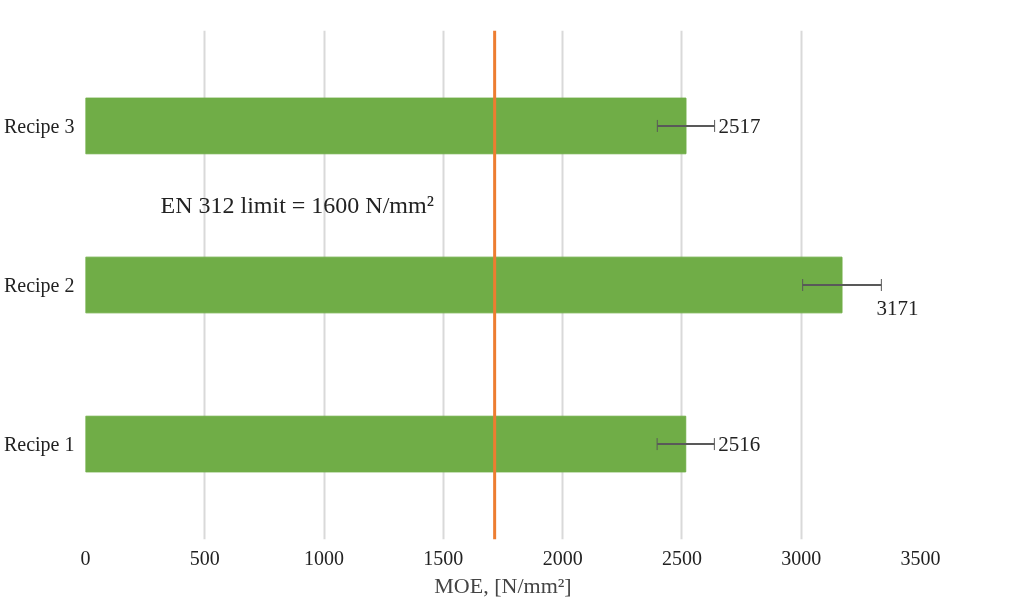  What do you see at coordinates (297, 205) in the screenshot?
I see `annotation: EN 312 limit = 1600 N/mm²` at bounding box center [297, 205].